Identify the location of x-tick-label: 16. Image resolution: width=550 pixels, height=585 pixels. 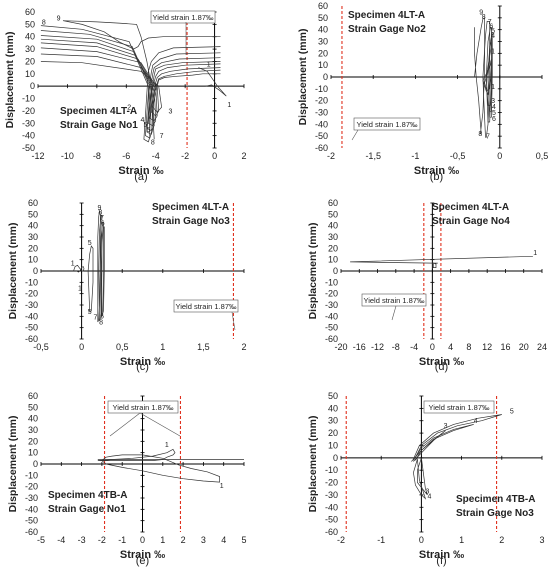
(505, 347).